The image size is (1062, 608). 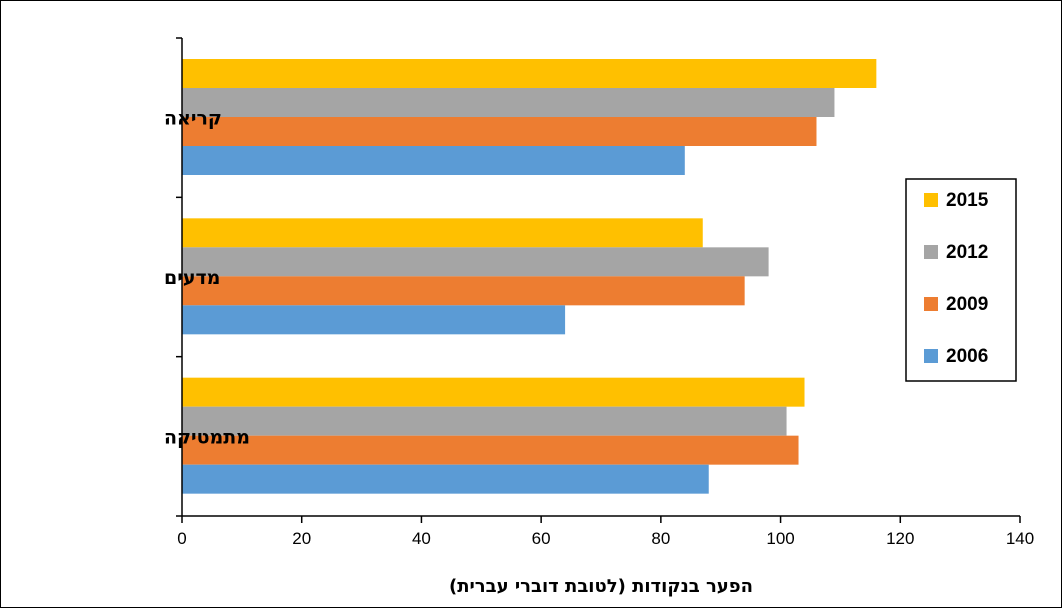 I want to click on x-tick-label-5: 100, so click(x=780, y=538).